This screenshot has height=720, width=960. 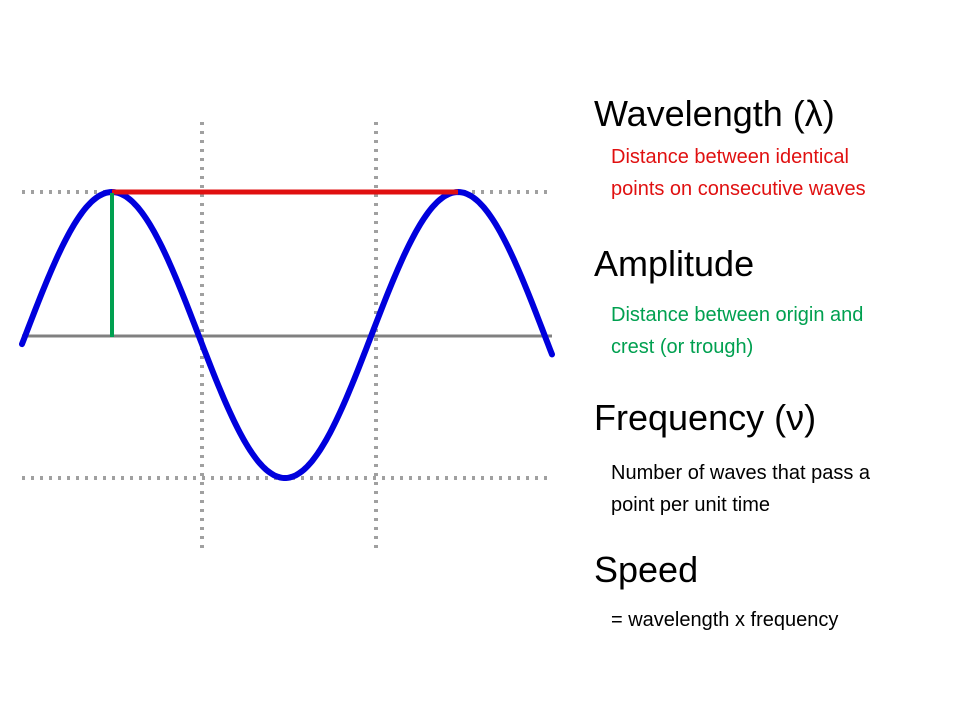 What do you see at coordinates (690, 505) in the screenshot?
I see `term-description: point per unit time` at bounding box center [690, 505].